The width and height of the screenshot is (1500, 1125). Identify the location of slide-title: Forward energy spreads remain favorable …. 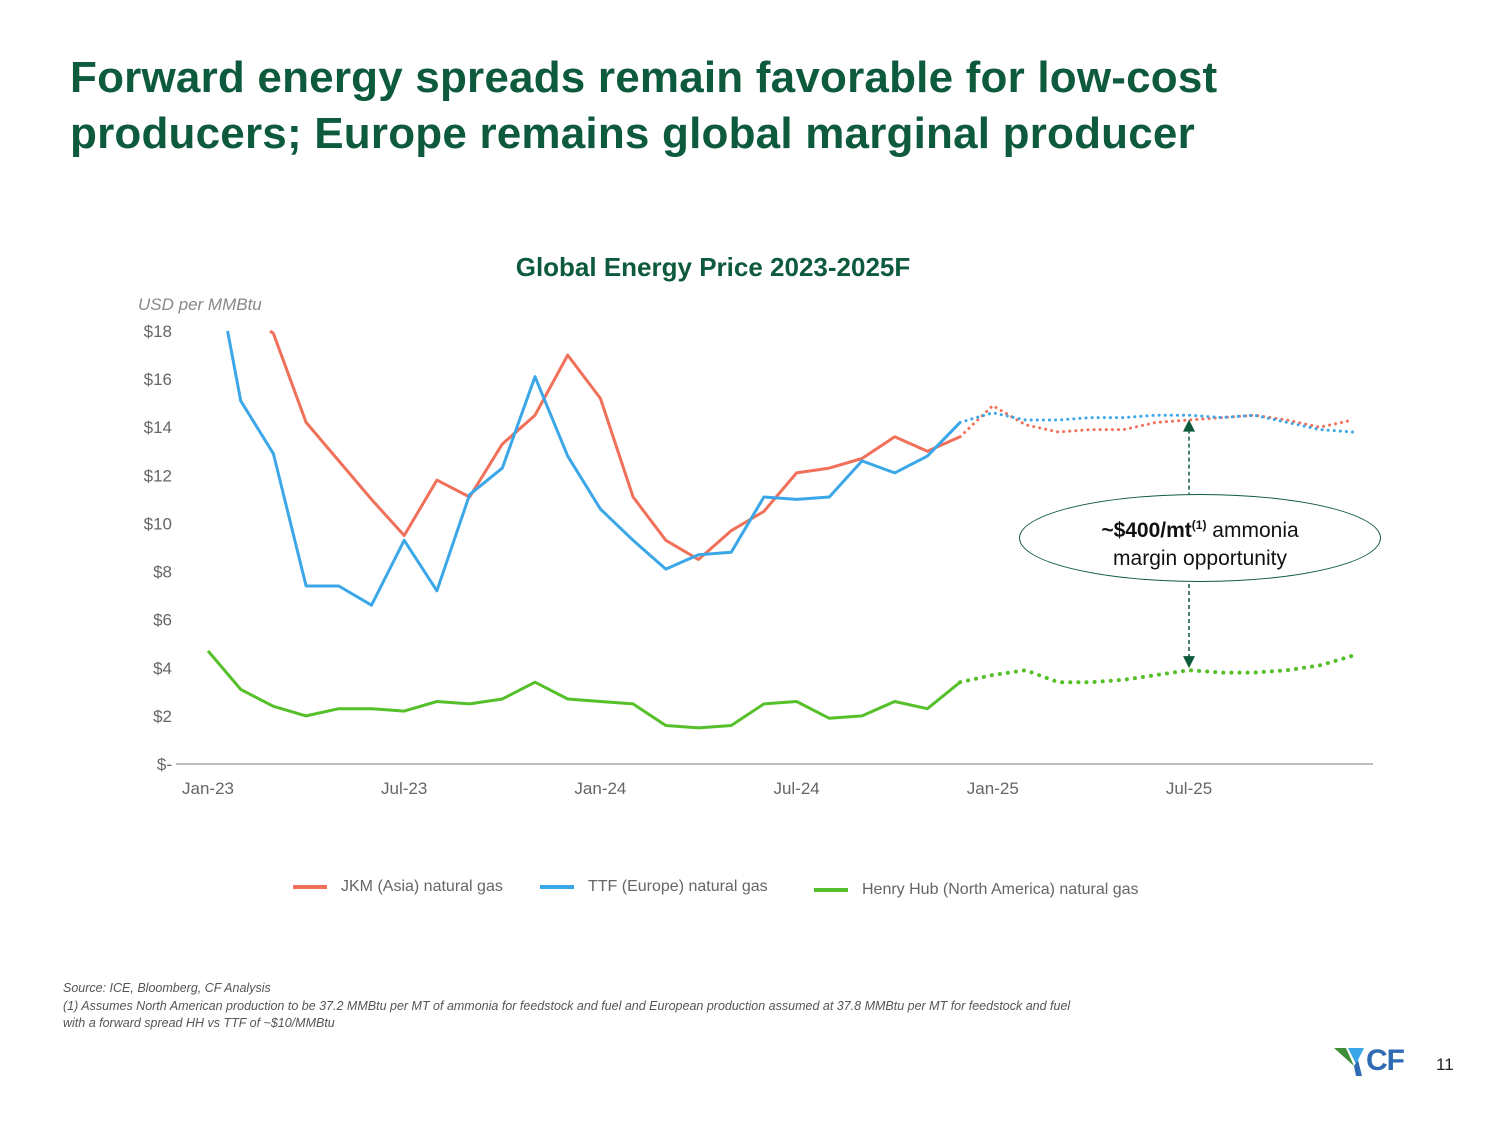
(720, 106).